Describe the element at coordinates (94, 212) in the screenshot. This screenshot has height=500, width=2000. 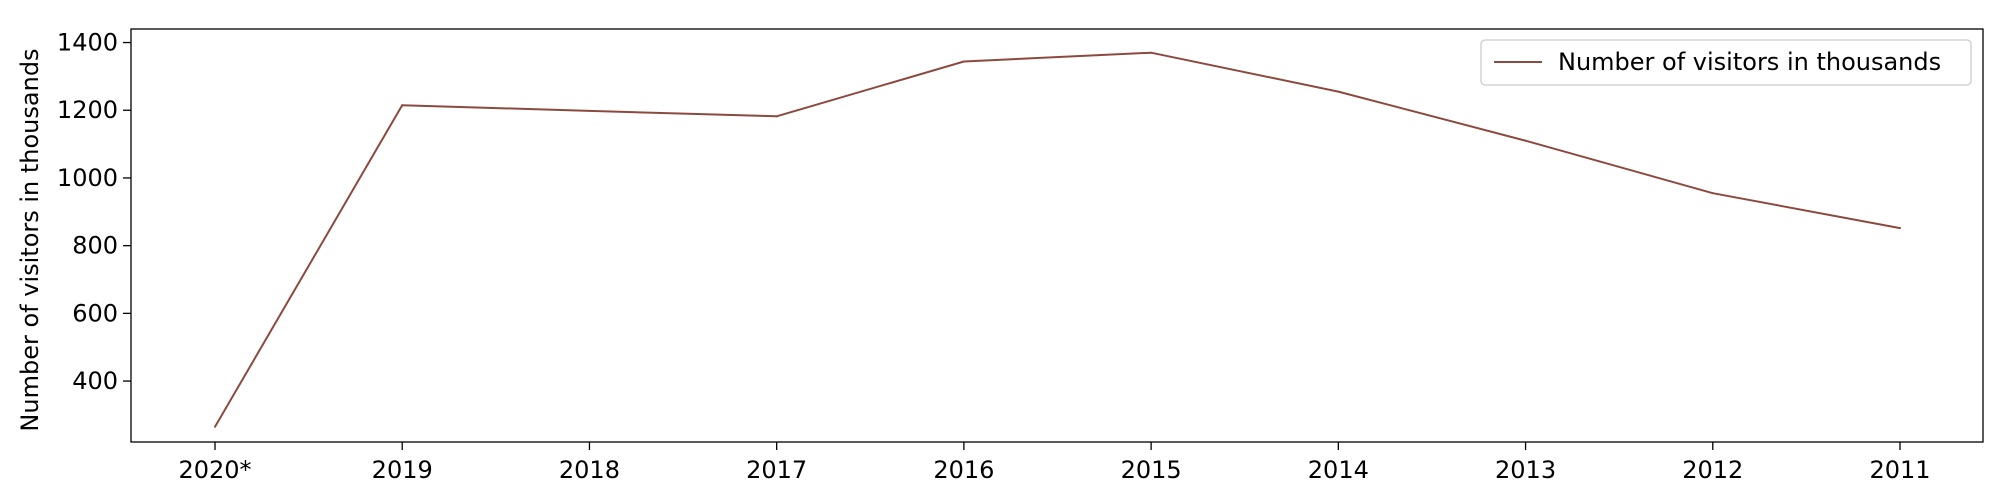
I see `y-axis-ticks: 400 600 800 1000 1200 1400` at that location.